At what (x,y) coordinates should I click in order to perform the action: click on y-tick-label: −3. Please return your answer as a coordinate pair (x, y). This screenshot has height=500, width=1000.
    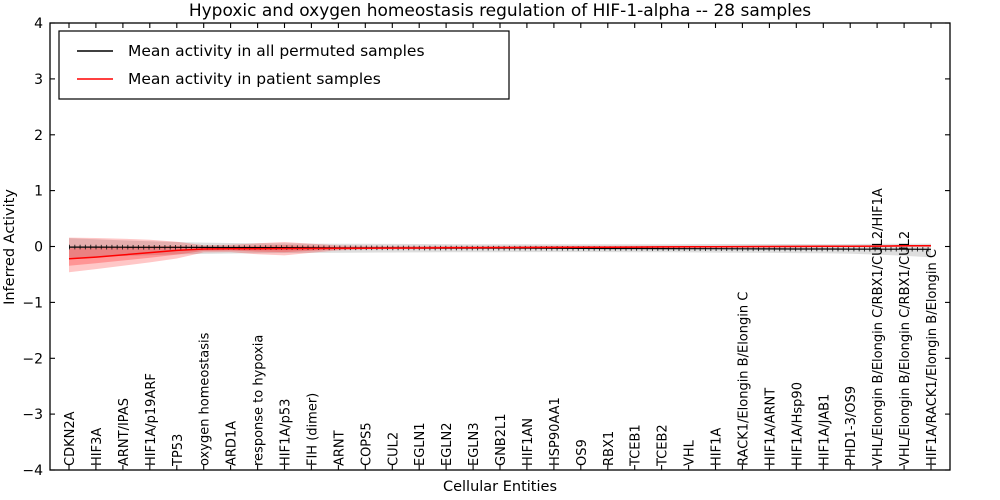
    Looking at the image, I should click on (32, 415).